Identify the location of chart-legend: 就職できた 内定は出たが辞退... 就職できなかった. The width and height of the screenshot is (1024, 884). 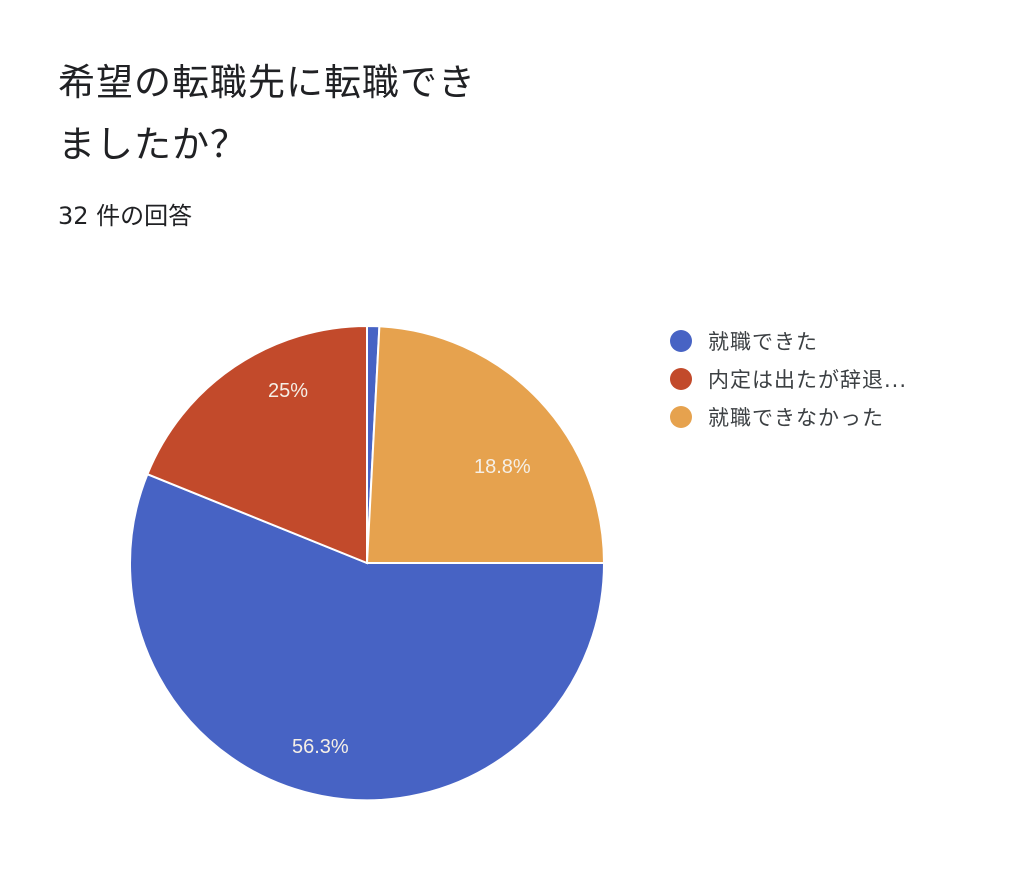
(788, 379).